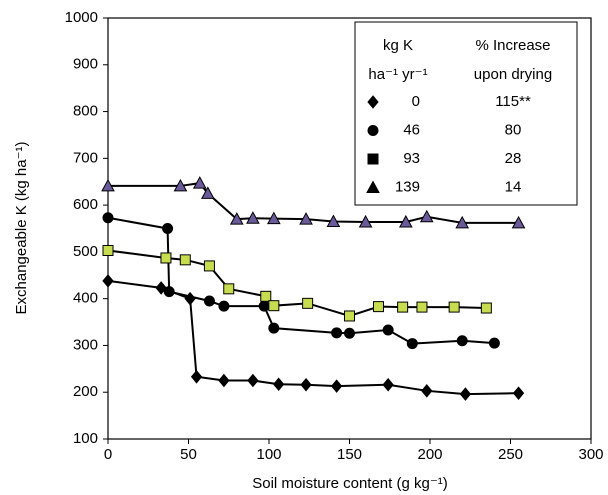 The width and height of the screenshot is (608, 495). I want to click on x-tick-label: 0, so click(108, 454).